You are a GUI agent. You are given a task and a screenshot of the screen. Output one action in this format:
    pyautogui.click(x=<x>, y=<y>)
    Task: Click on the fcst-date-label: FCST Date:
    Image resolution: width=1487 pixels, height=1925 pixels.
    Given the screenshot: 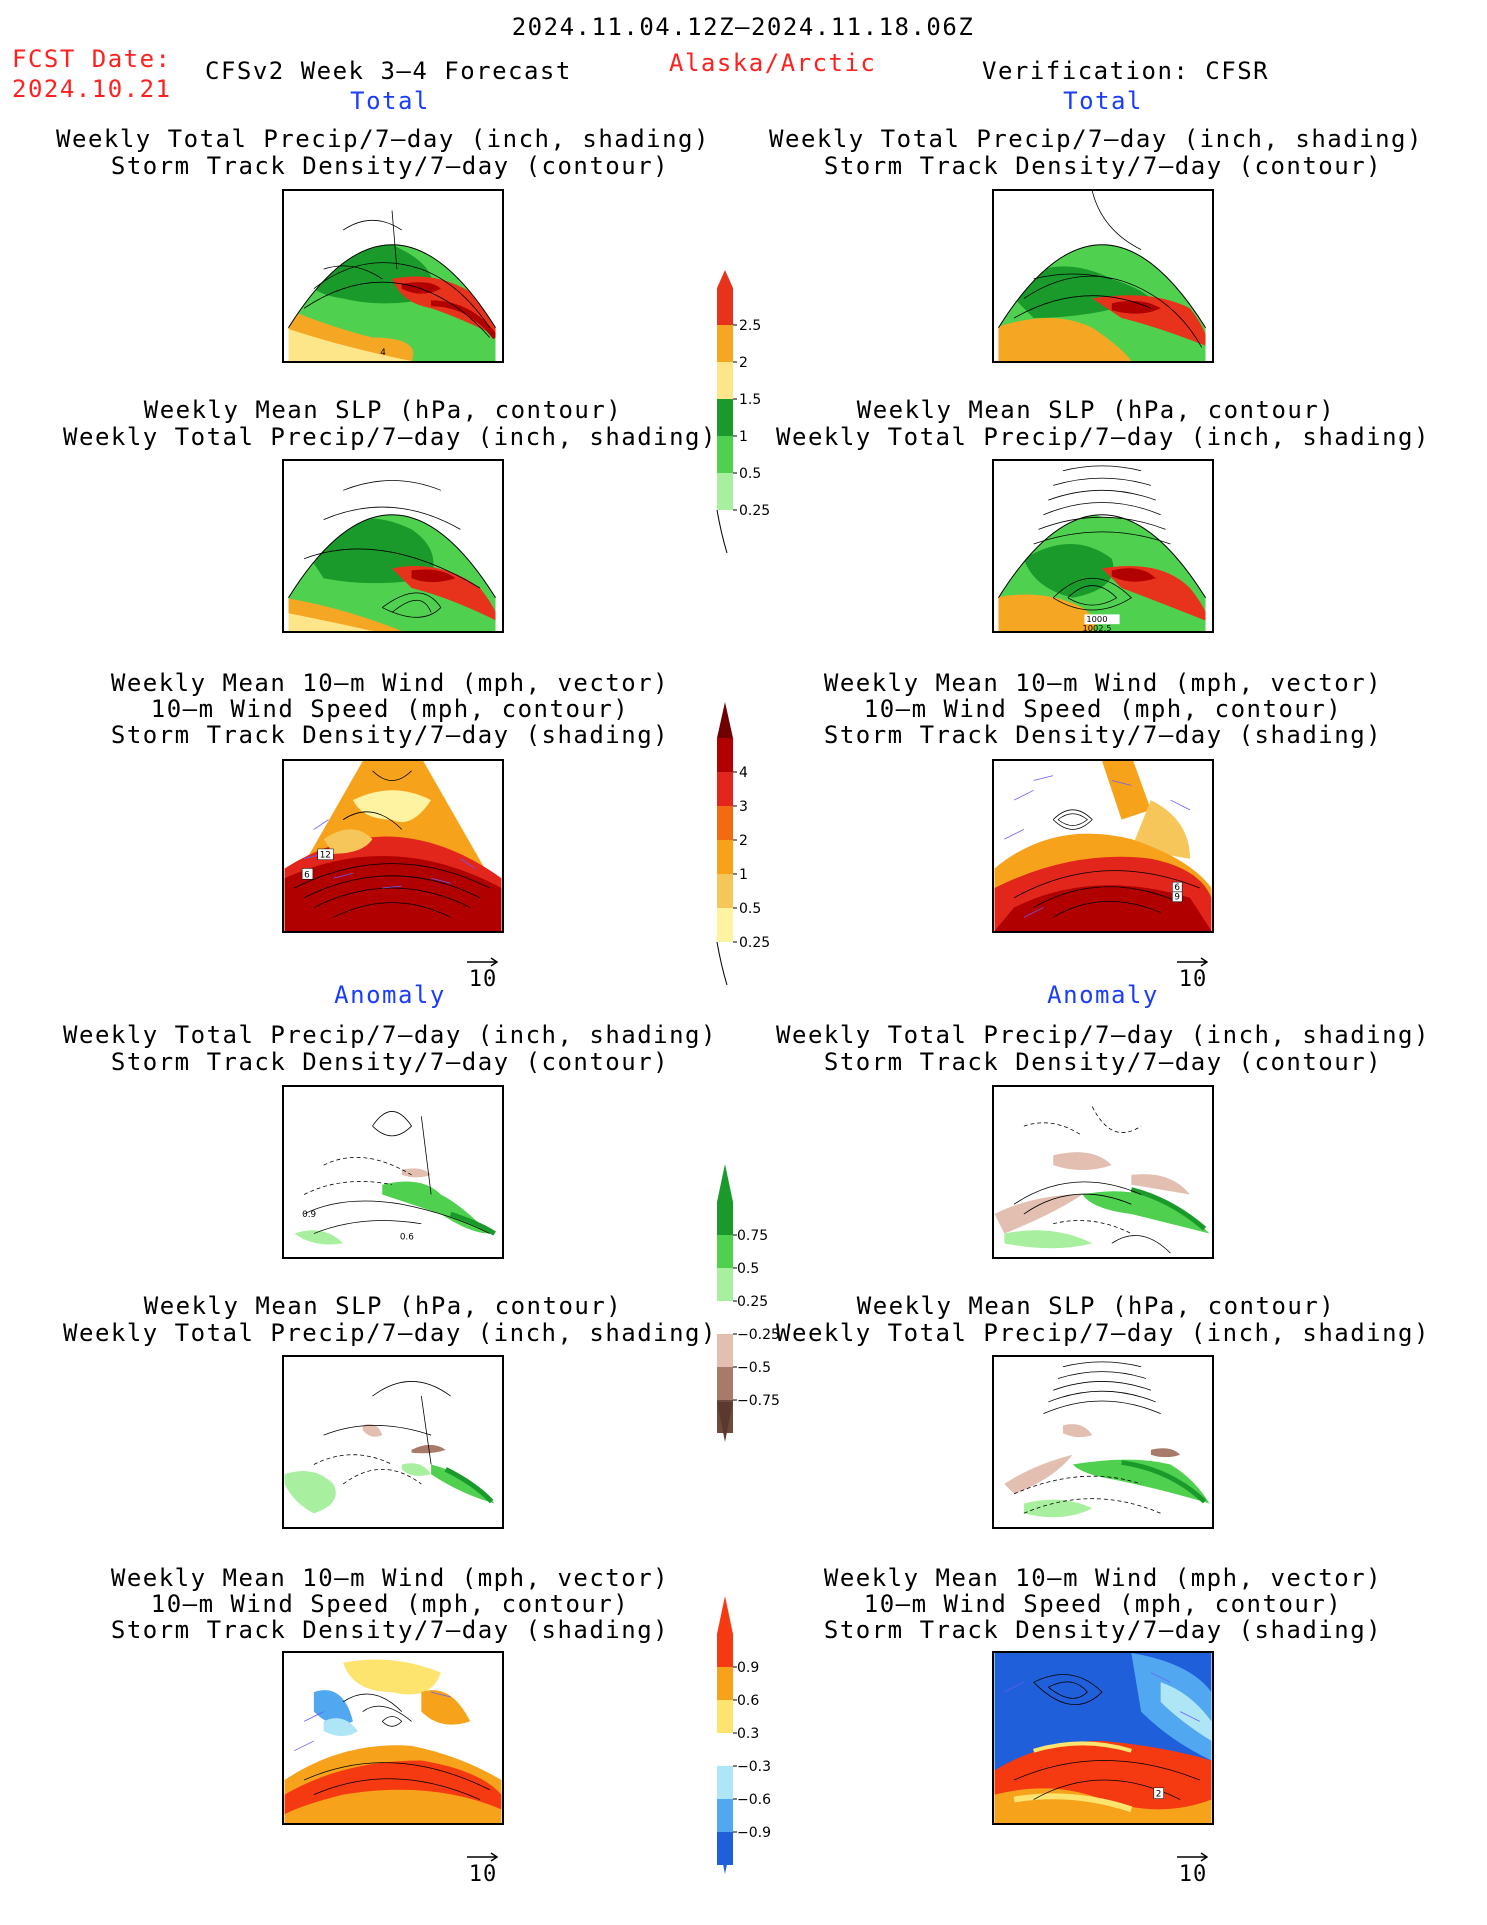 What is the action you would take?
    pyautogui.click(x=92, y=59)
    